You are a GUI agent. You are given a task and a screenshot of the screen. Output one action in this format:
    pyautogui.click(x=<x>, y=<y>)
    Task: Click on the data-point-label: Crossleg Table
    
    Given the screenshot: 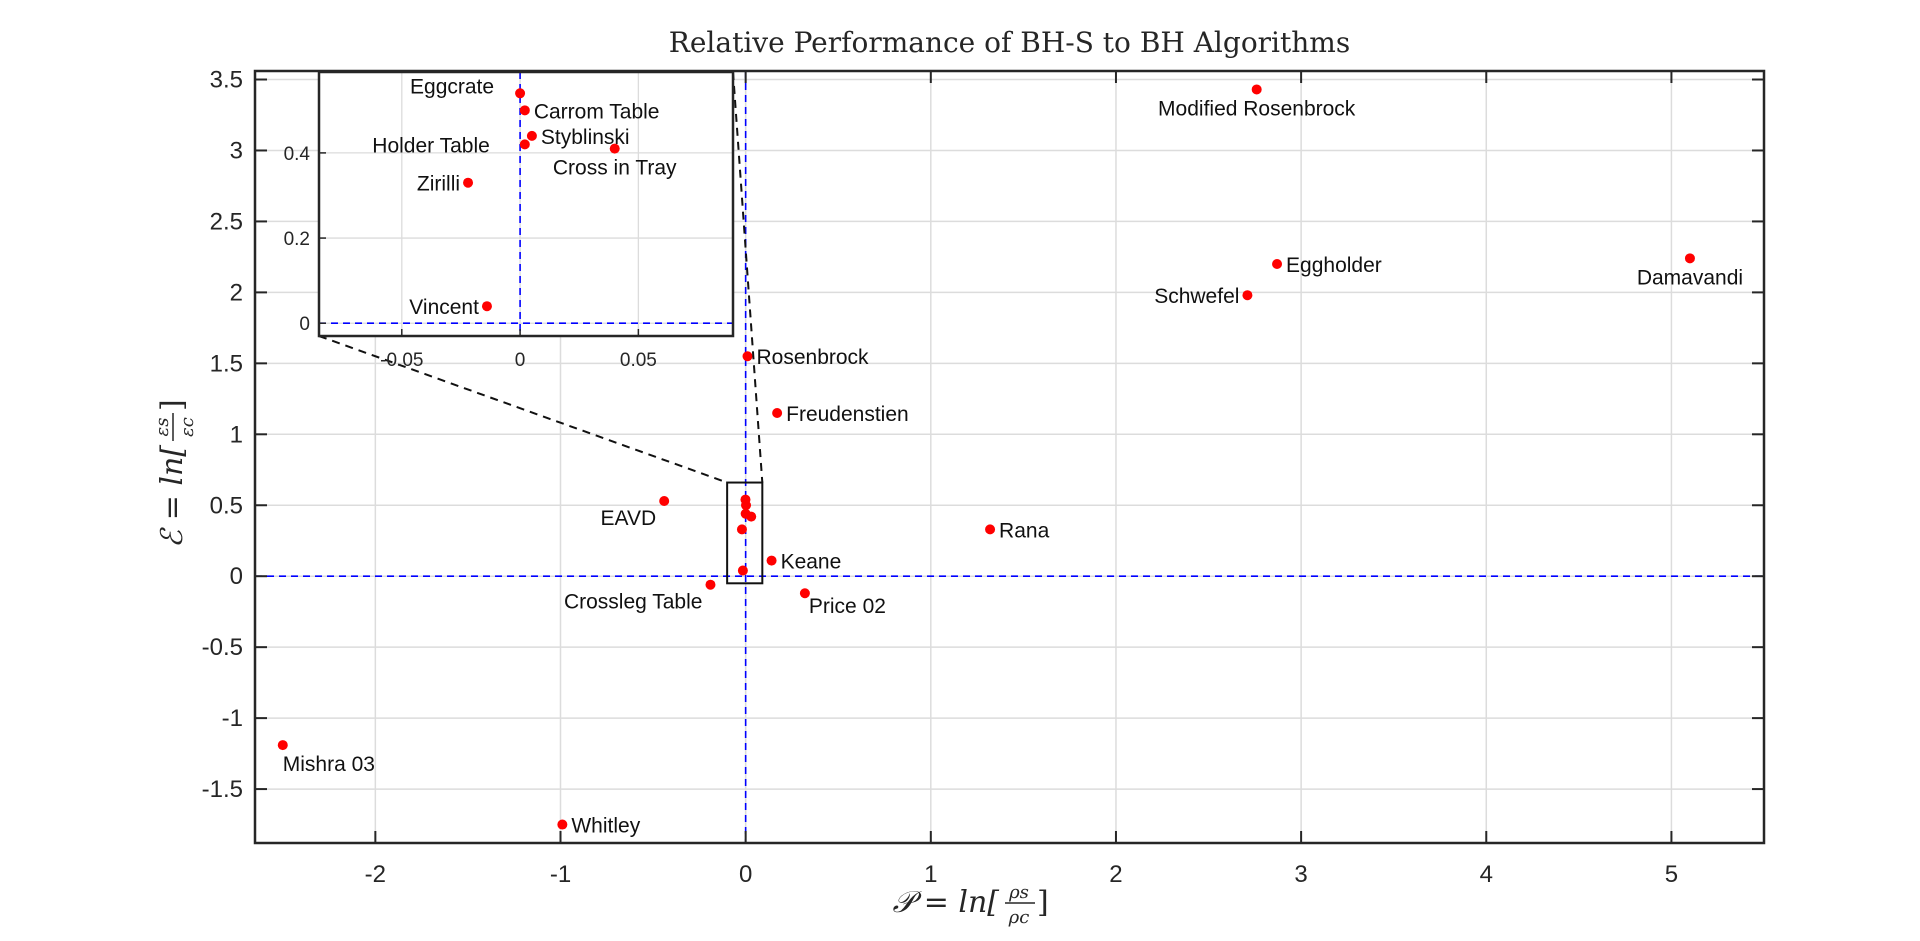 What is the action you would take?
    pyautogui.click(x=633, y=602)
    